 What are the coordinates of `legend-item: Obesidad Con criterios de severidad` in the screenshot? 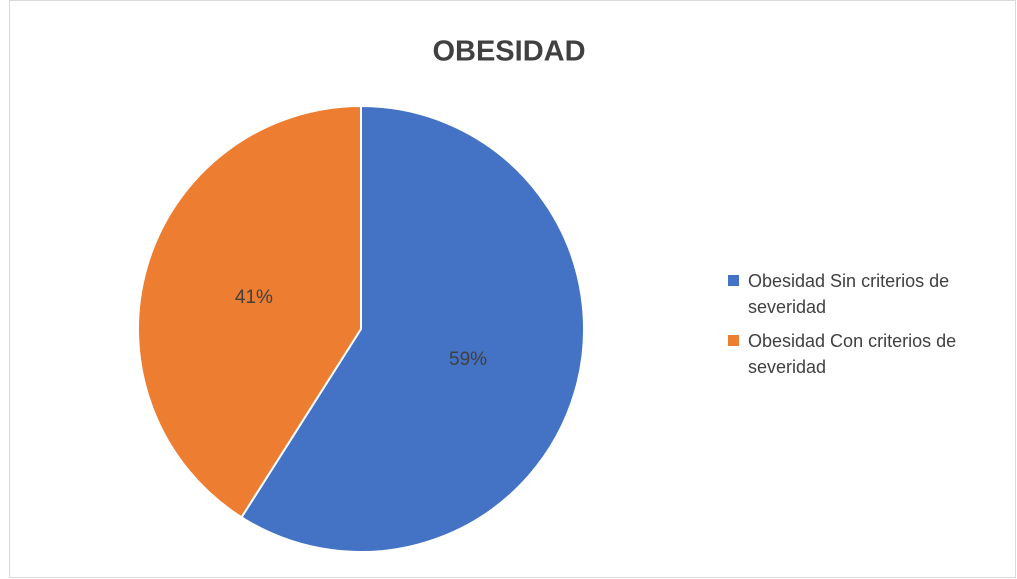 It's located at (858, 354).